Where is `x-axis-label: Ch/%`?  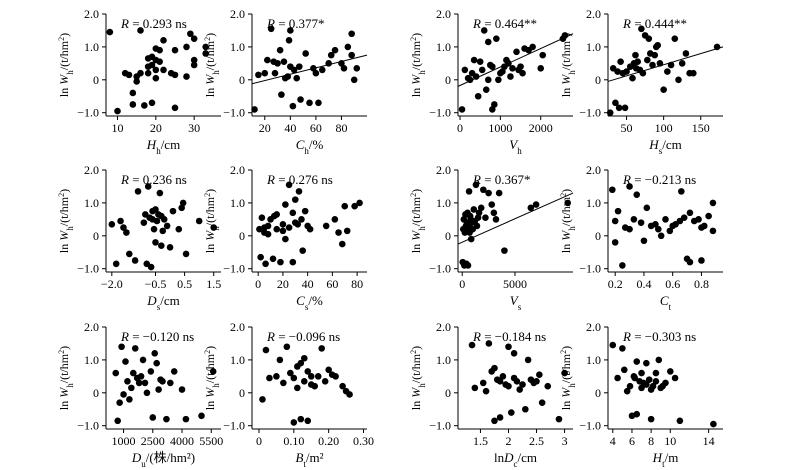
x-axis-label: Ch/% is located at coordinates (310, 146).